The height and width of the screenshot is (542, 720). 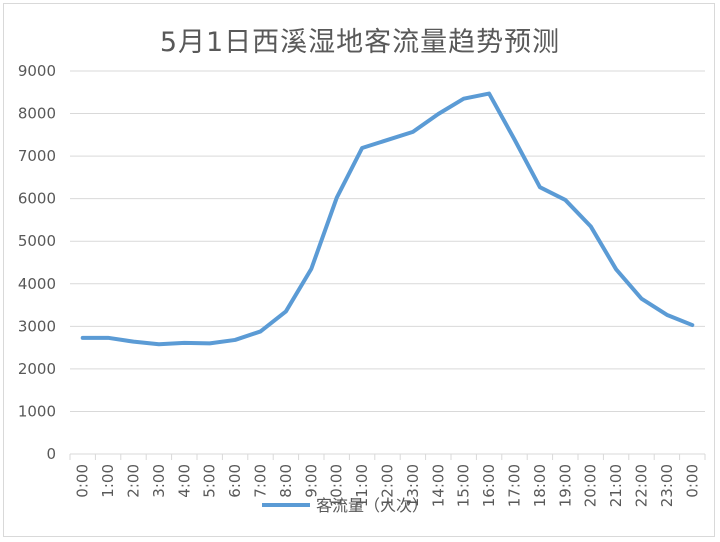 What do you see at coordinates (261, 481) in the screenshot?
I see `x-tick-label: 7:00` at bounding box center [261, 481].